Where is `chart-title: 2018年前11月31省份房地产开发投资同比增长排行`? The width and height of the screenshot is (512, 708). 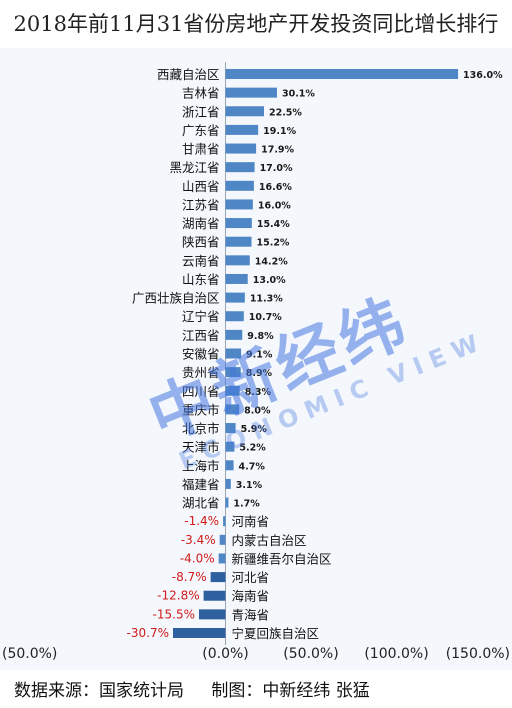 chart-title: 2018年前11月31省份房地产开发投资同比增长排行 is located at coordinates (256, 24).